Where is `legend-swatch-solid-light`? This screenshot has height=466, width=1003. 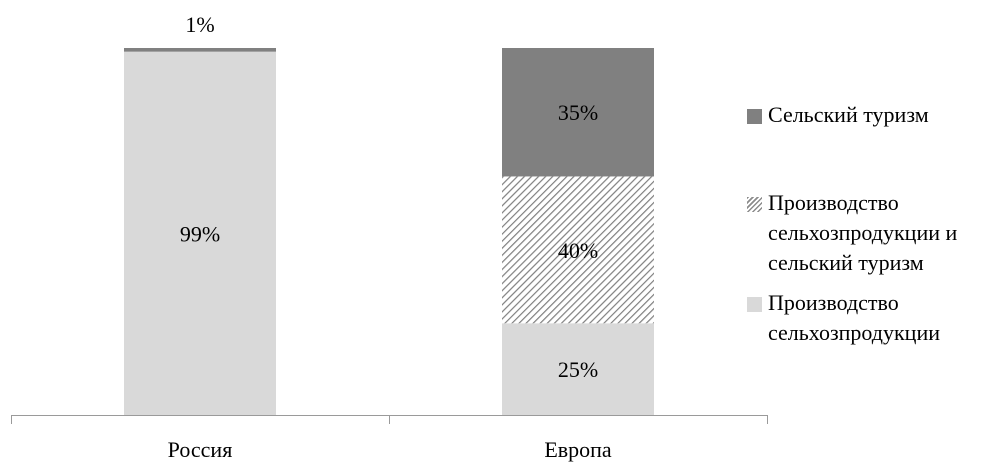
legend-swatch-solid-light is located at coordinates (754, 304).